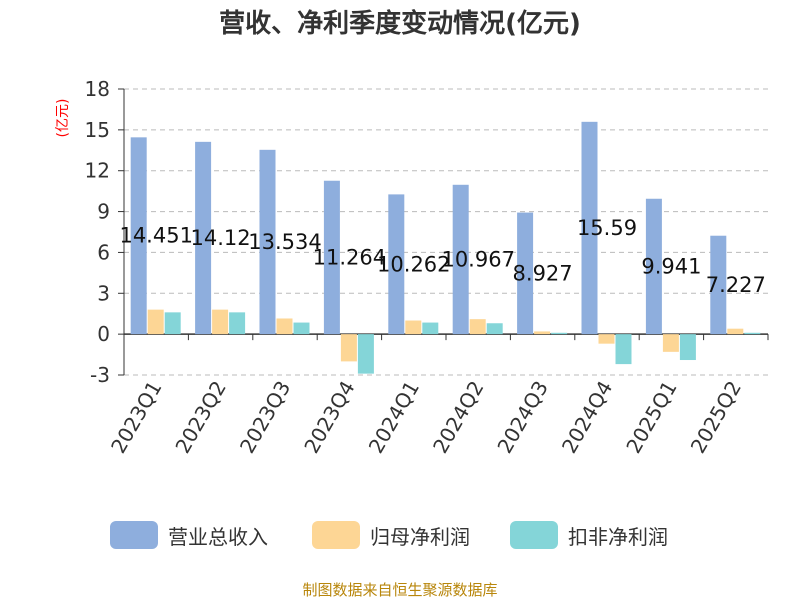 Image resolution: width=800 pixels, height=600 pixels. I want to click on legend-item-revenue: 营业总收入, so click(189, 535).